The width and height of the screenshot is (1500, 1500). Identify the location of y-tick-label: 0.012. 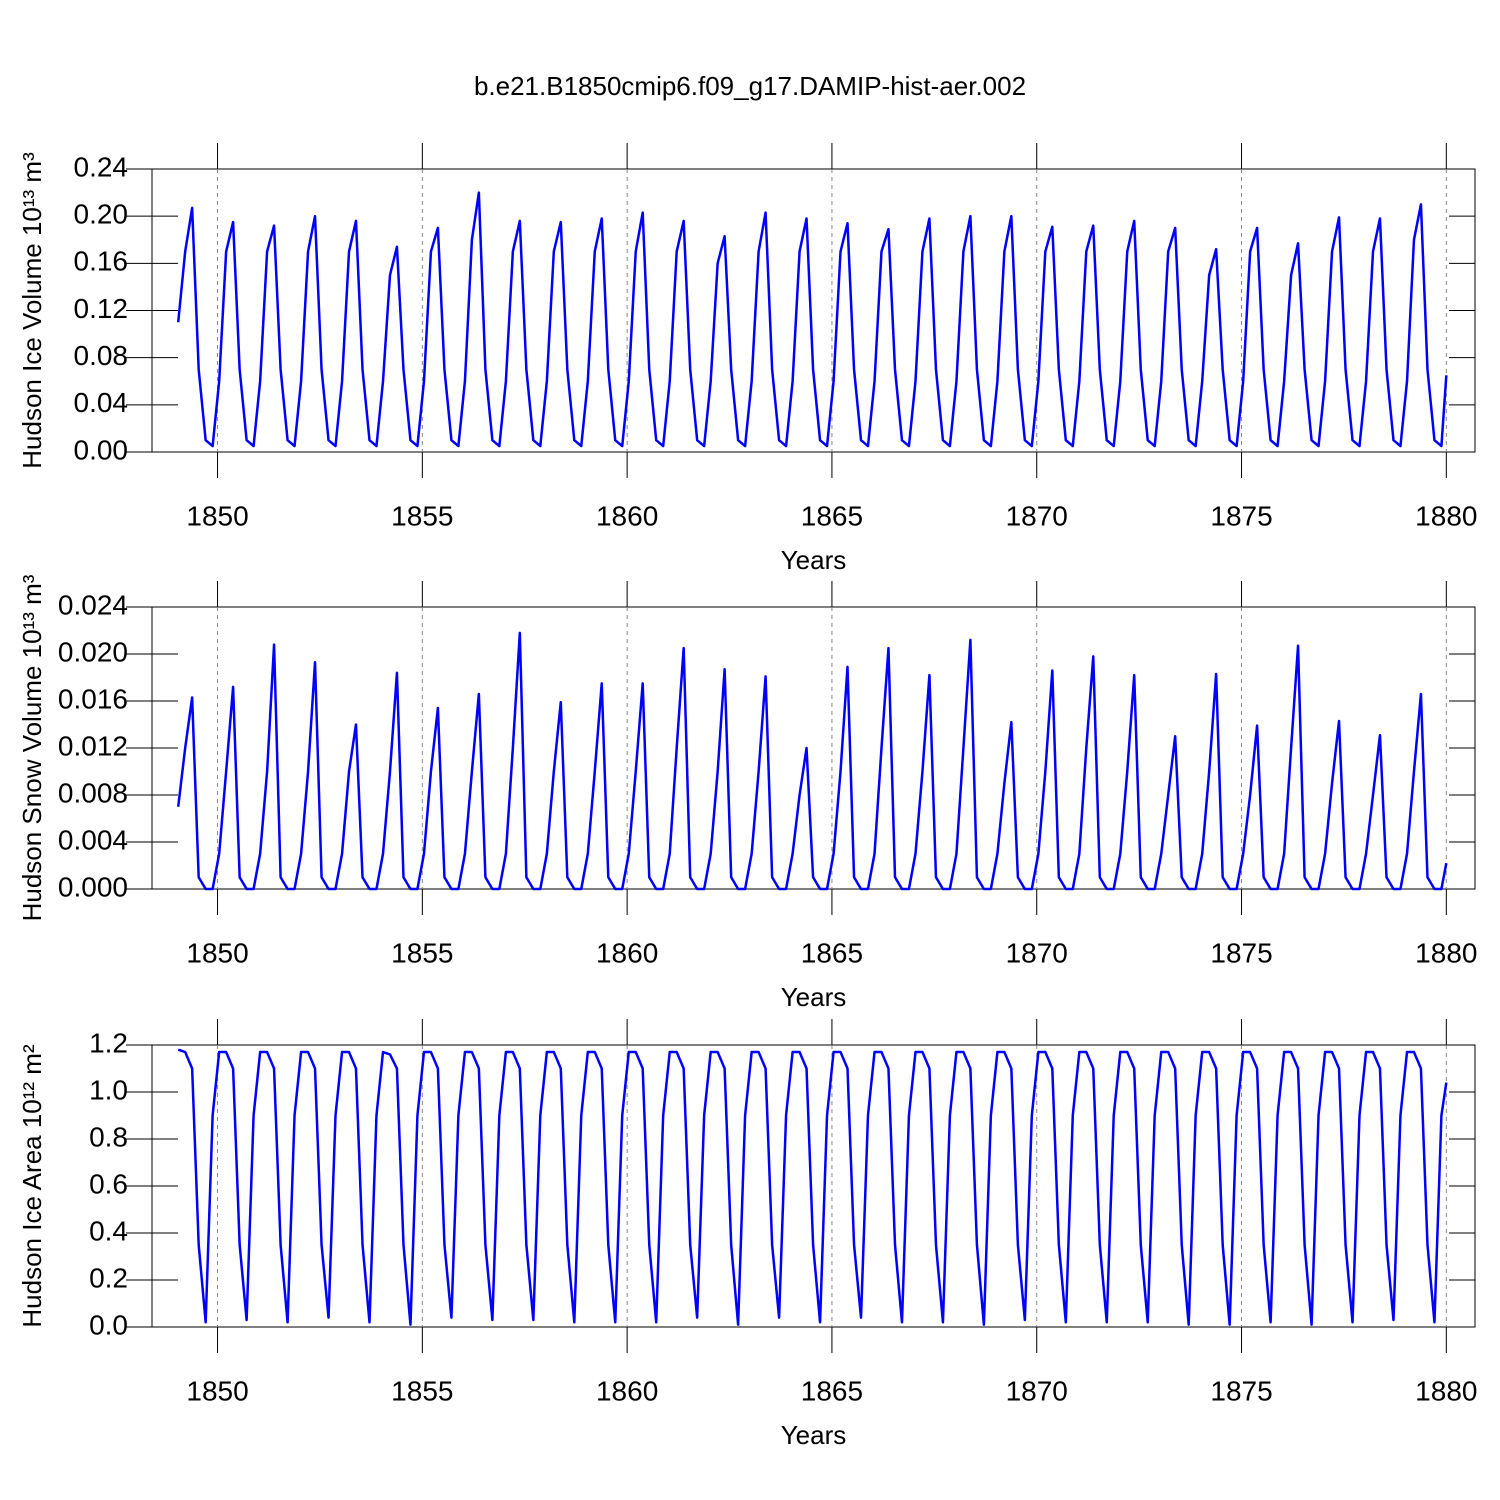
(93, 745).